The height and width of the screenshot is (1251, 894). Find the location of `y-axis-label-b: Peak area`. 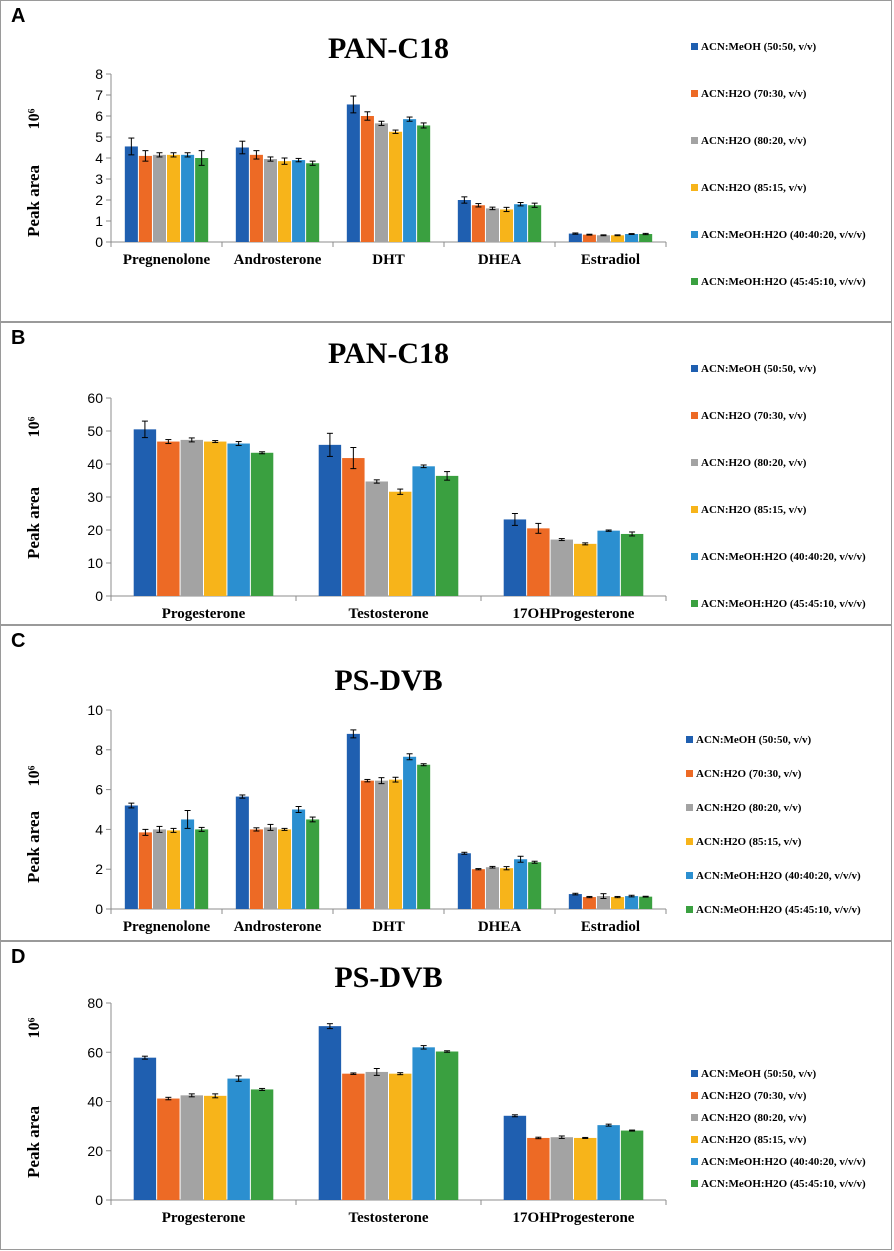

y-axis-label-b: Peak area is located at coordinates (33, 523).